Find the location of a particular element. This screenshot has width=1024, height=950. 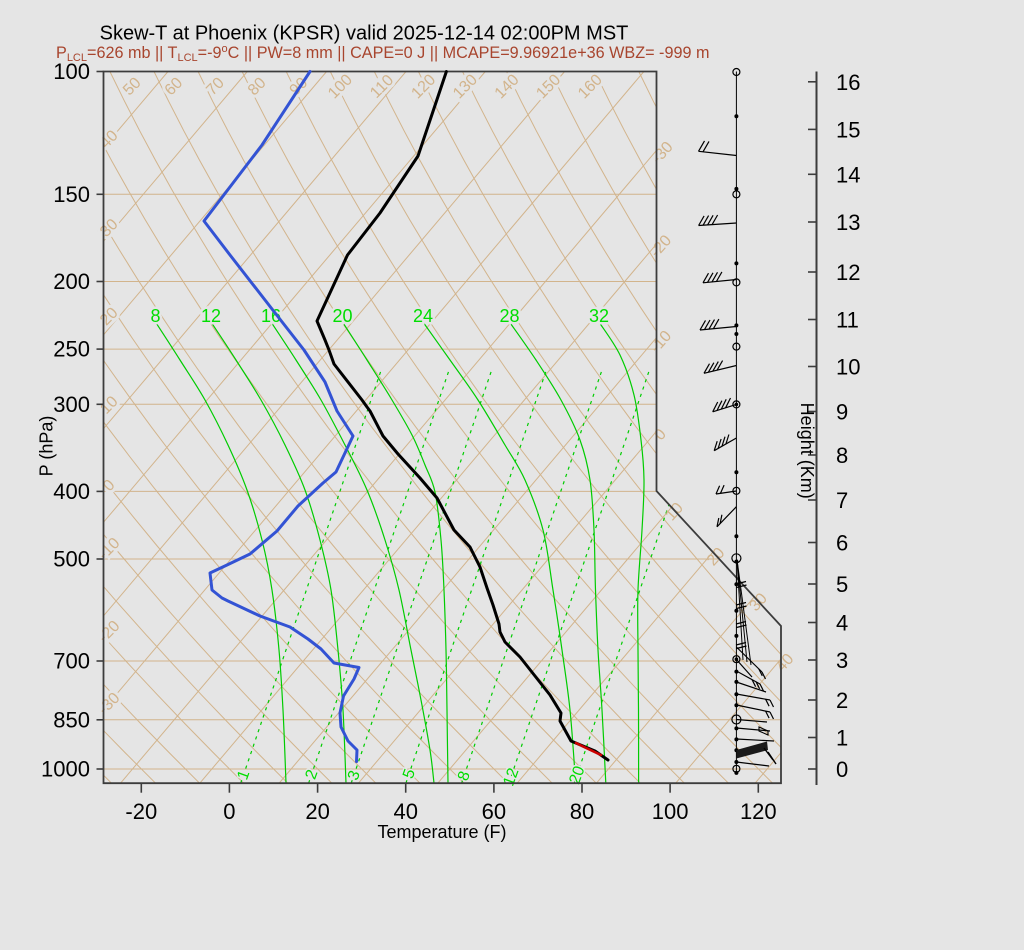

svg-text: 13 is located at coordinates (848, 222).